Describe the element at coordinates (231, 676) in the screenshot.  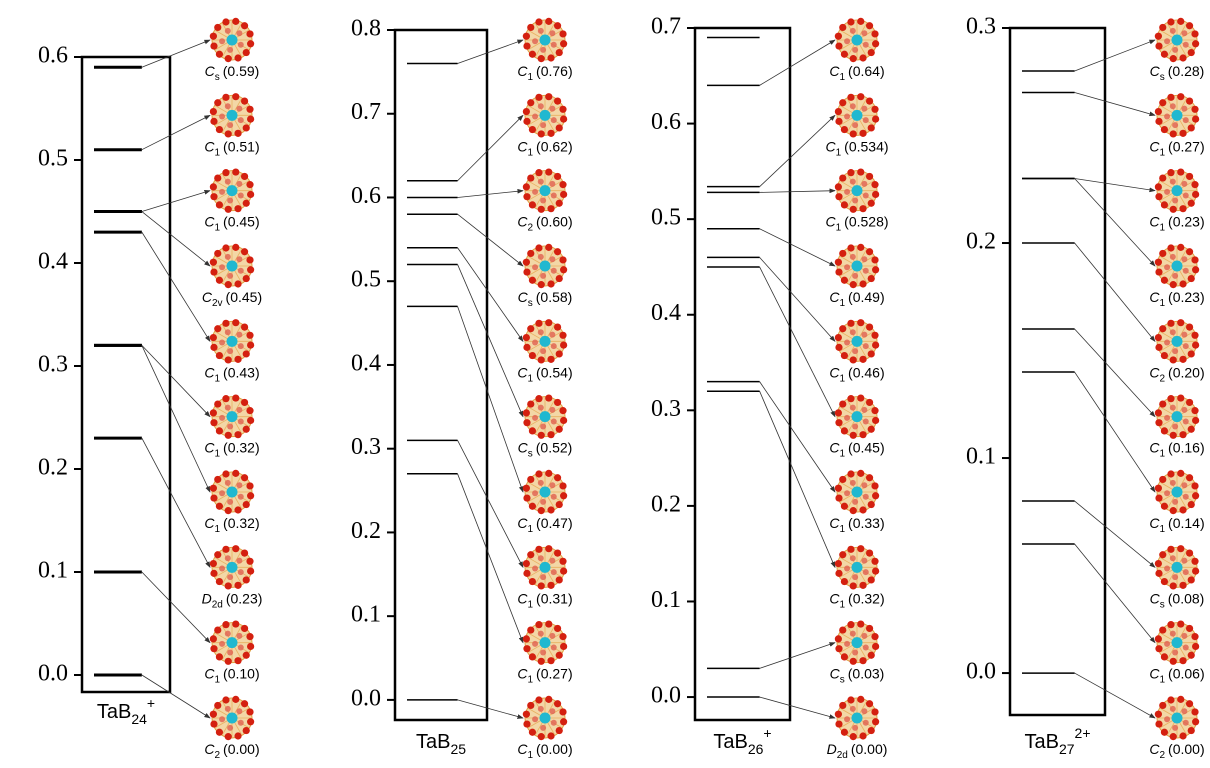
I see `structure-label: C1 (0.10)` at that location.